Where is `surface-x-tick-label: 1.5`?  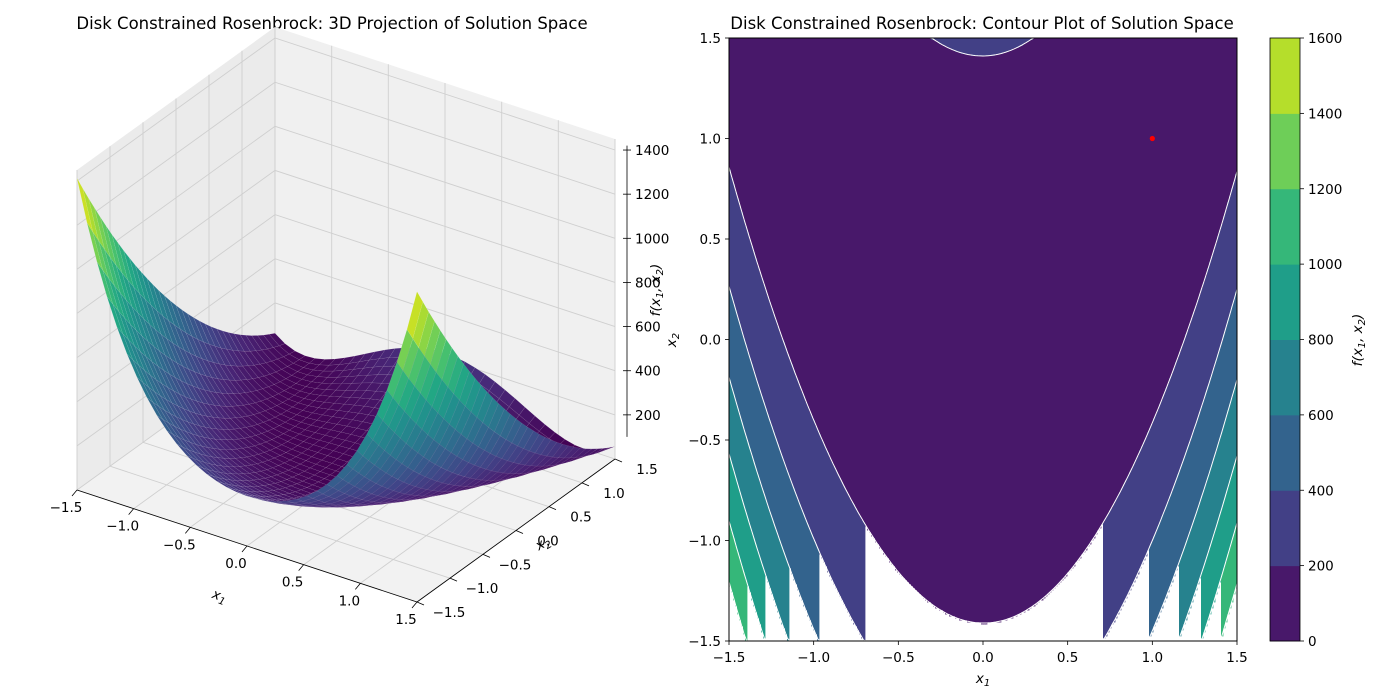 surface-x-tick-label: 1.5 is located at coordinates (405, 620).